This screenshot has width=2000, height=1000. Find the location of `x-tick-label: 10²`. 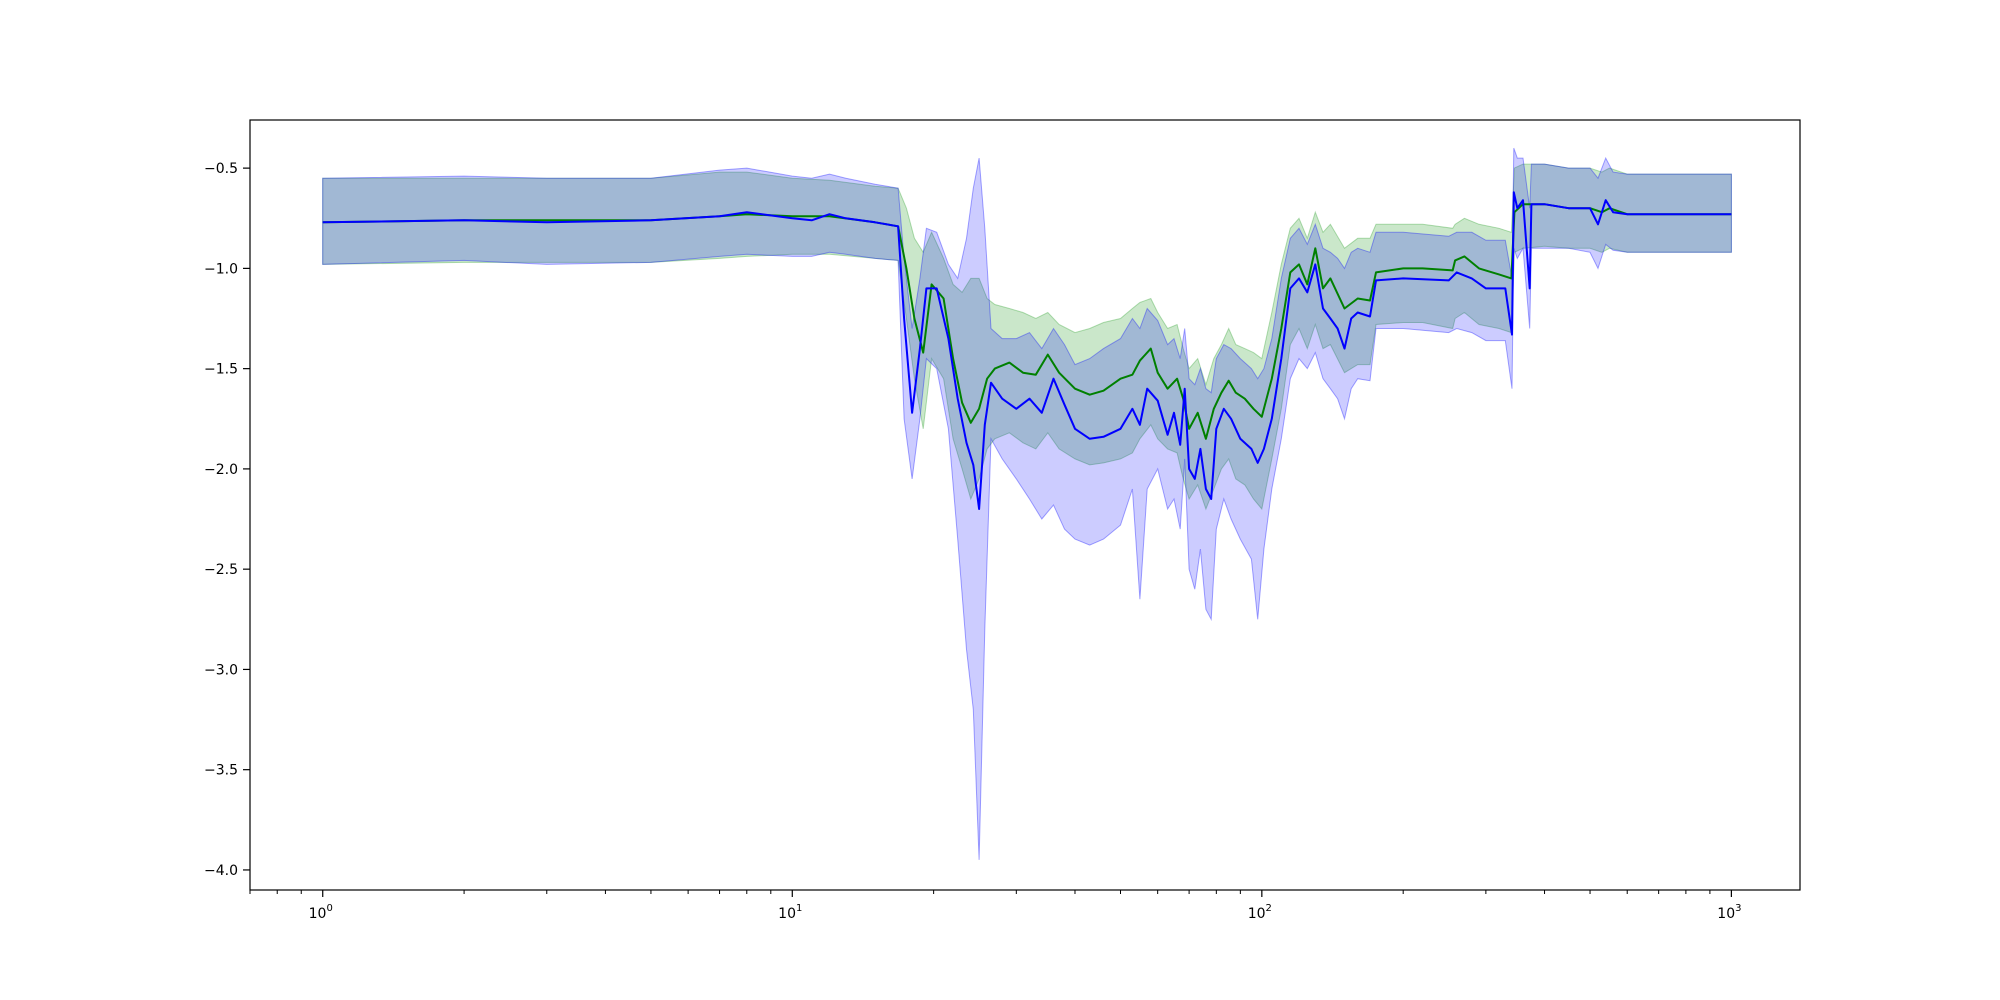

x-tick-label: 10² is located at coordinates (1260, 912).